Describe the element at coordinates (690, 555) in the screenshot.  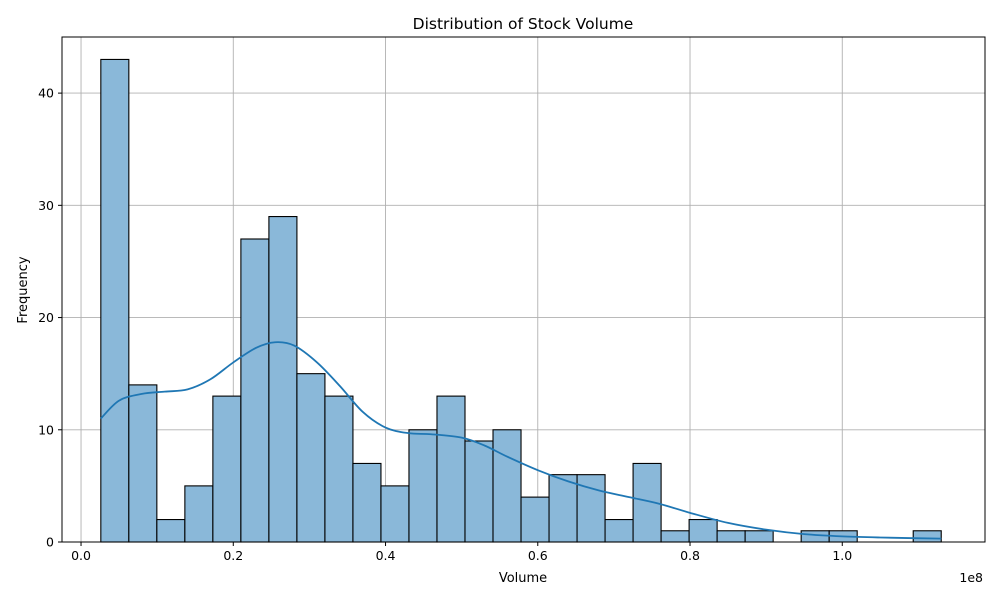
I see `x-tick-label: 0.8` at that location.